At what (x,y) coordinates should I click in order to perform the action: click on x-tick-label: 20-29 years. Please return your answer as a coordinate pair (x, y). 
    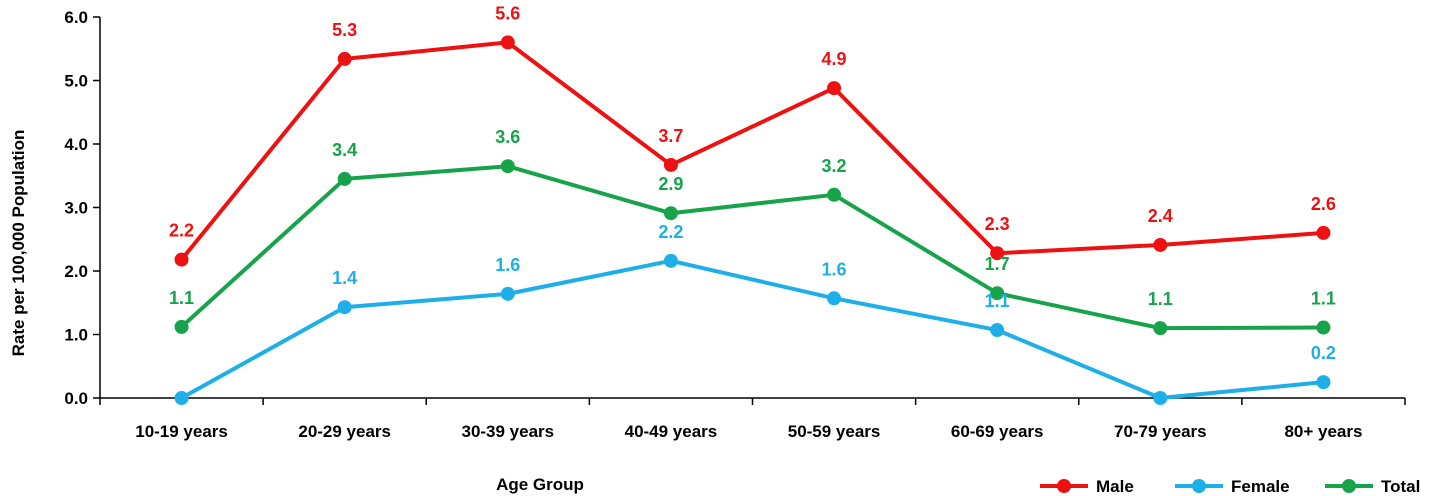
    Looking at the image, I should click on (344, 431).